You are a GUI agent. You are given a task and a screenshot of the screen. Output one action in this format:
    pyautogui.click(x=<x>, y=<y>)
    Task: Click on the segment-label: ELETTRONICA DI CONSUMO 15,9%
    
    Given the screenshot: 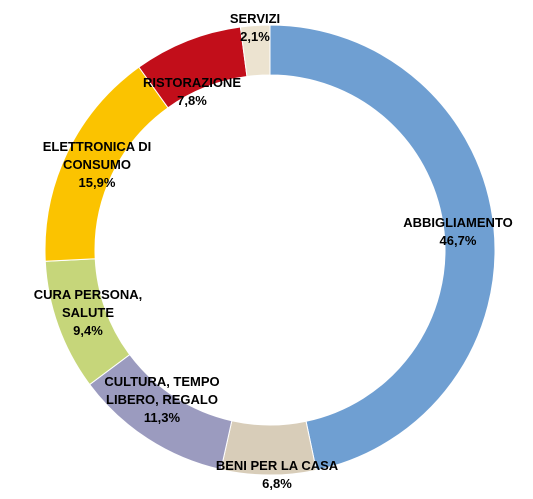 What is the action you would take?
    pyautogui.click(x=97, y=165)
    